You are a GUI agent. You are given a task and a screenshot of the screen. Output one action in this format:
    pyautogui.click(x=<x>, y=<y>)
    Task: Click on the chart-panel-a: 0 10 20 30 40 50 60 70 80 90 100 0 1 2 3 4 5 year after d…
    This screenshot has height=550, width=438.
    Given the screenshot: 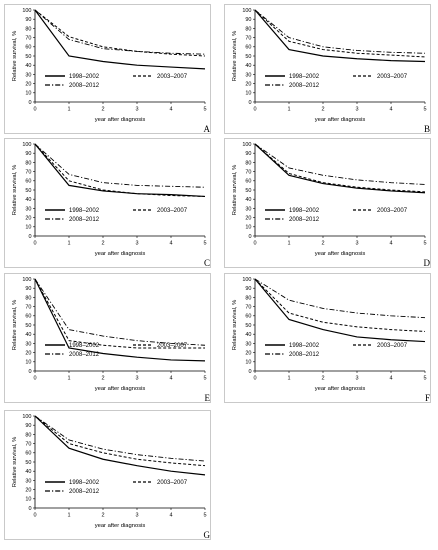 What is the action you would take?
    pyautogui.click(x=107, y=69)
    